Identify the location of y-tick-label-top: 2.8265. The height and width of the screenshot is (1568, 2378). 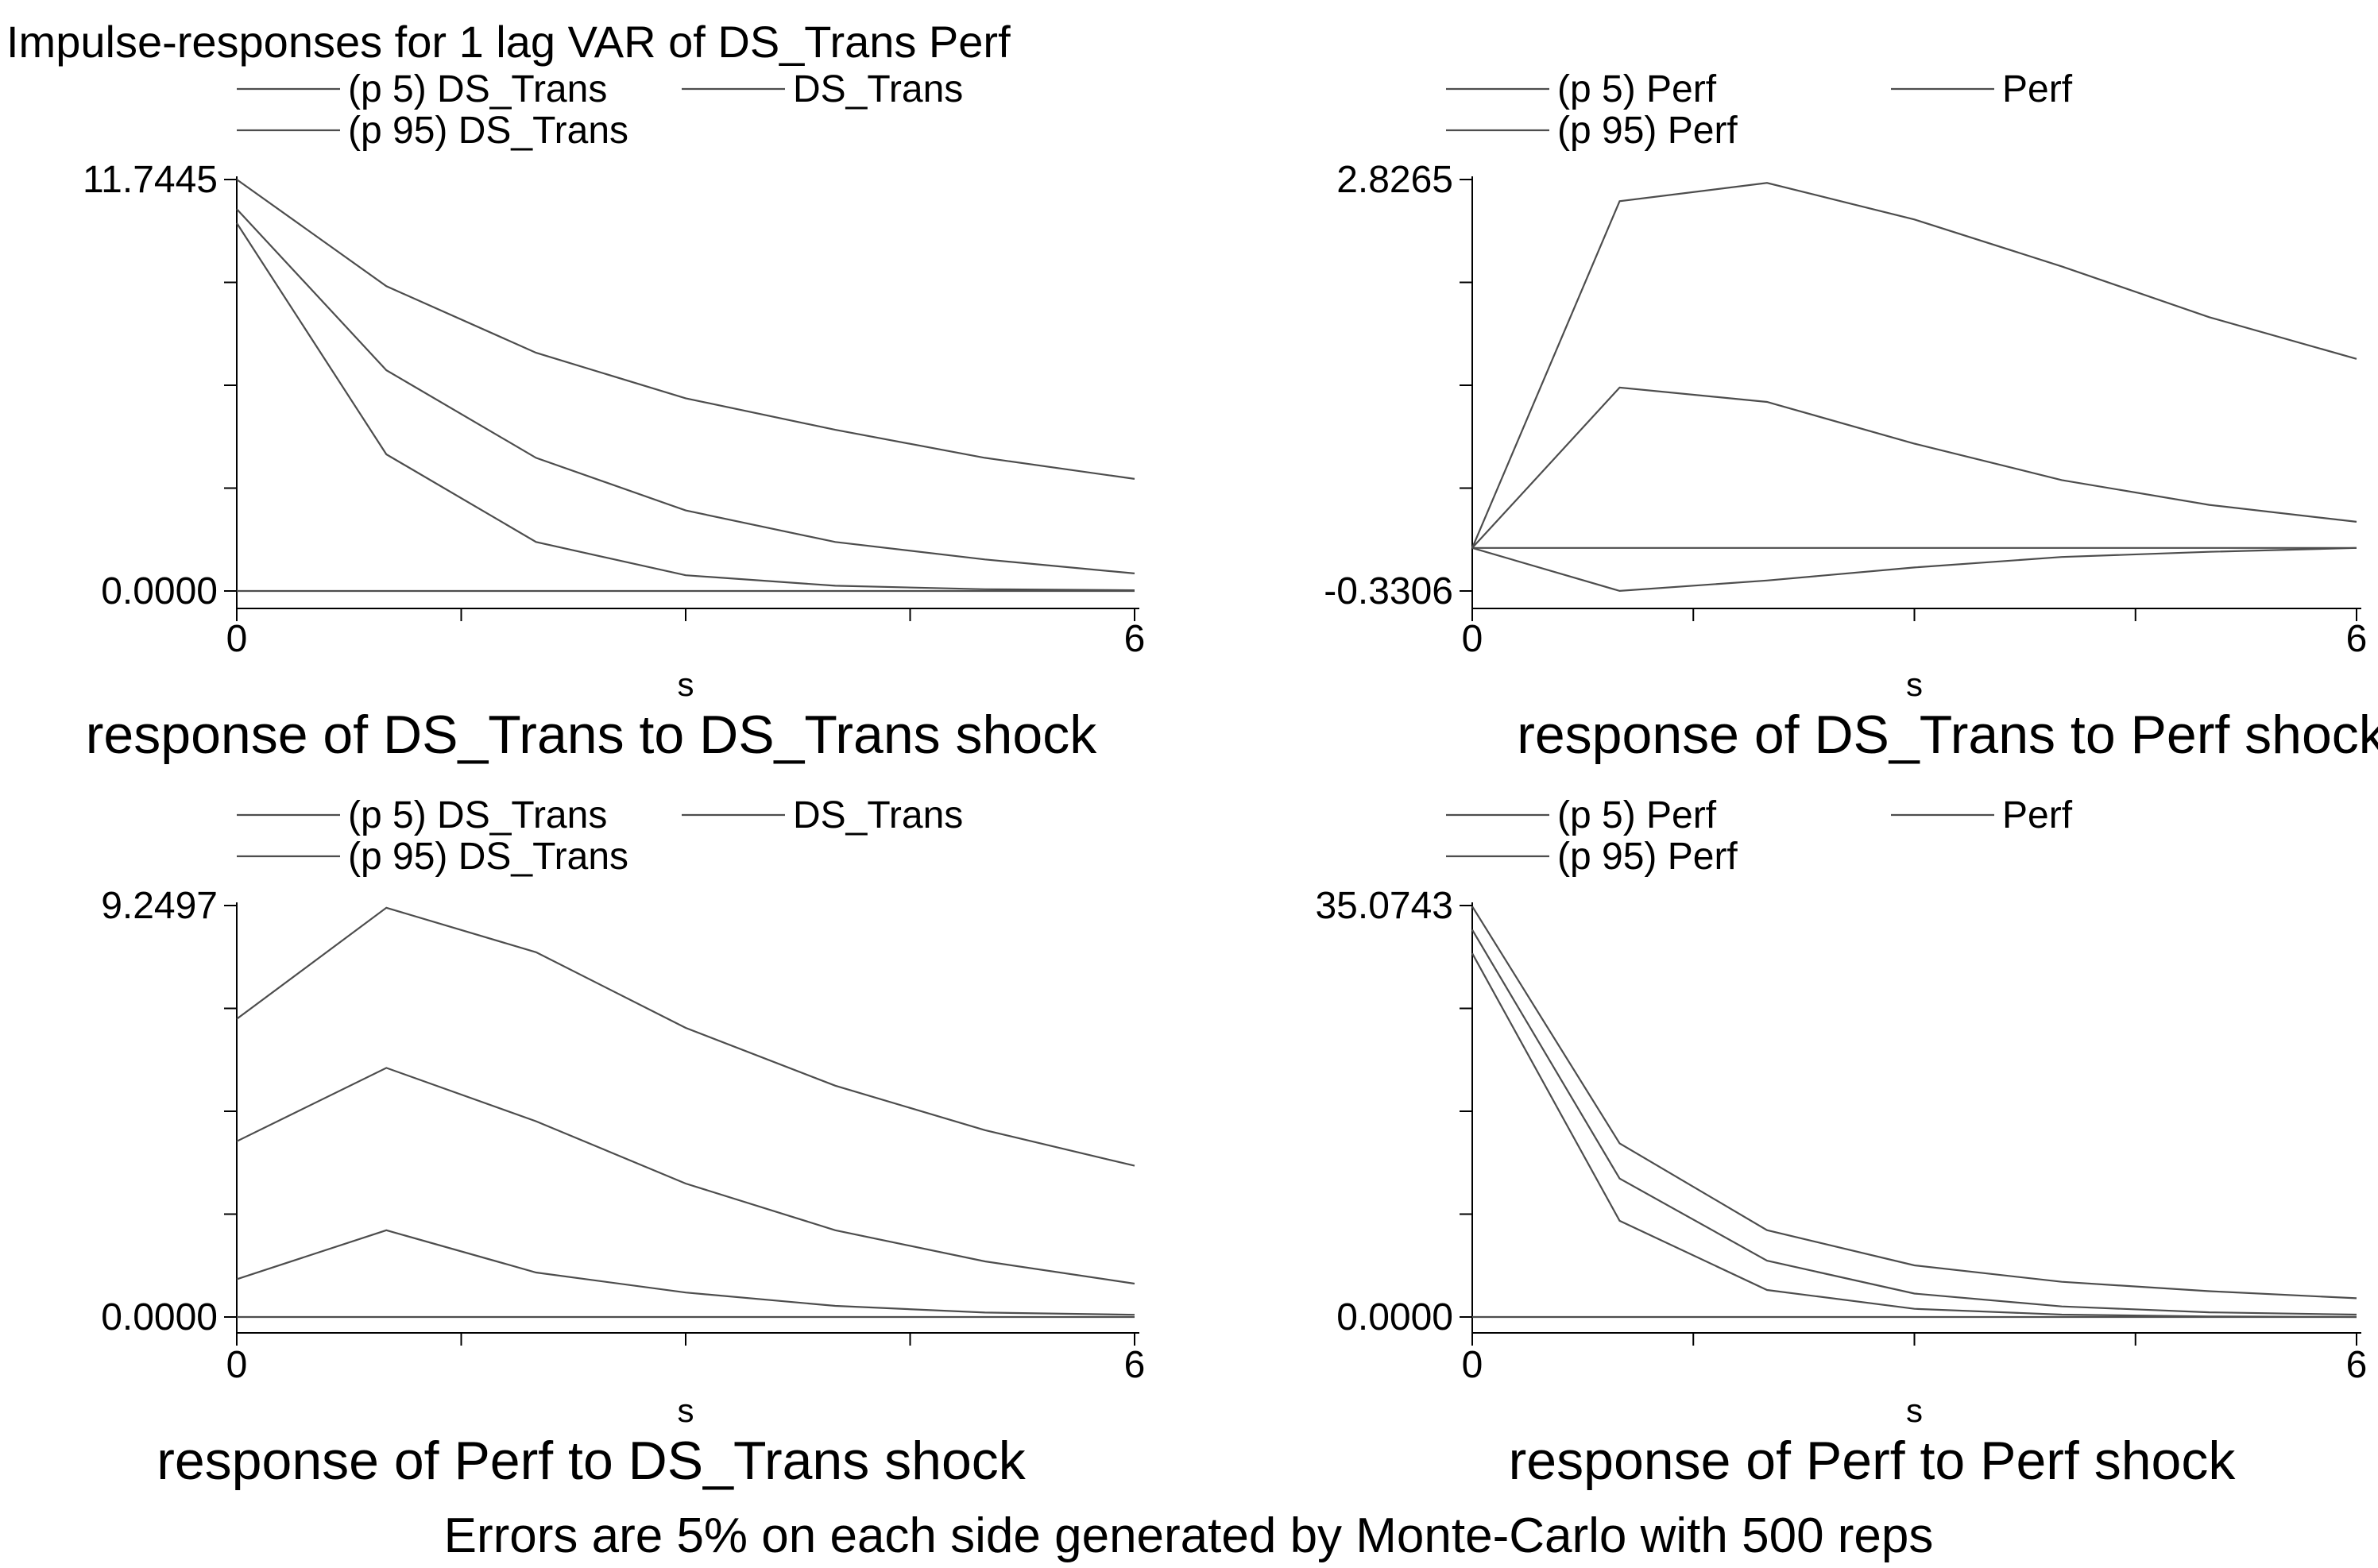
(1394, 180).